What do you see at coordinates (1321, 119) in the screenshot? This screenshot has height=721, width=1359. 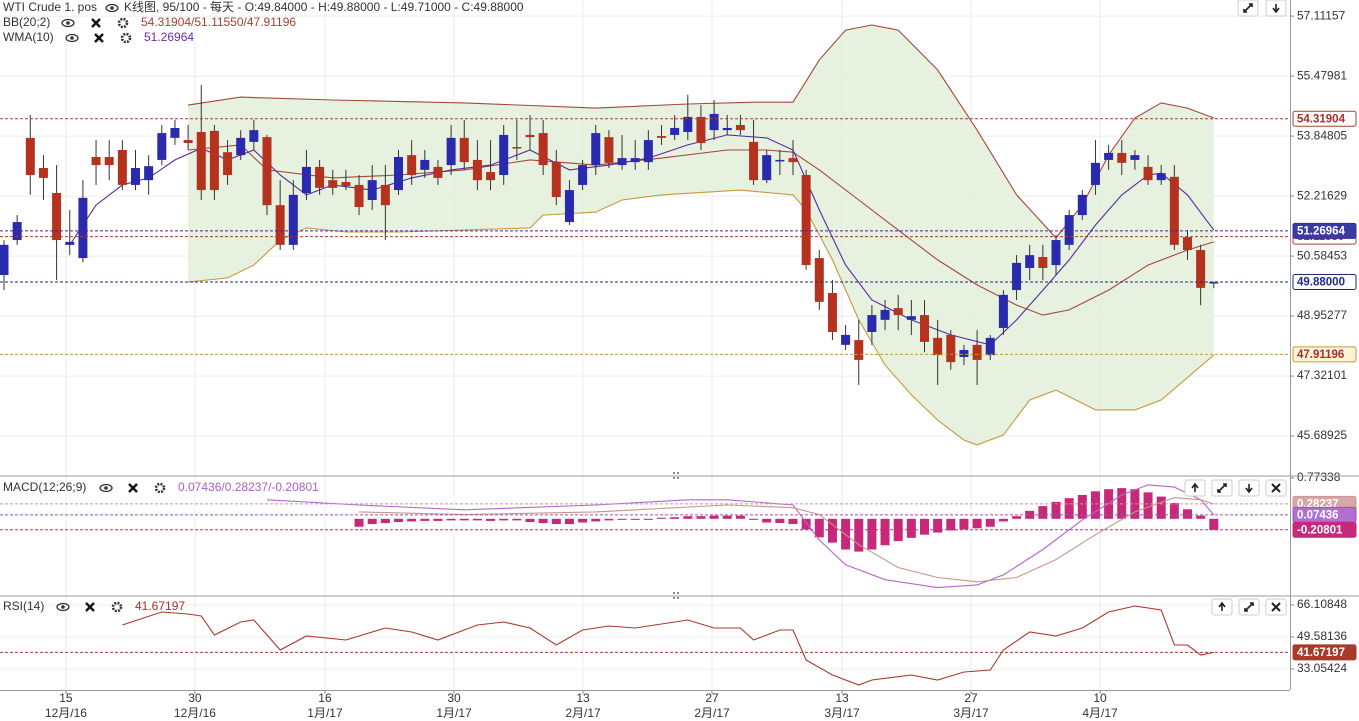 I see `level-label: 54.31904` at bounding box center [1321, 119].